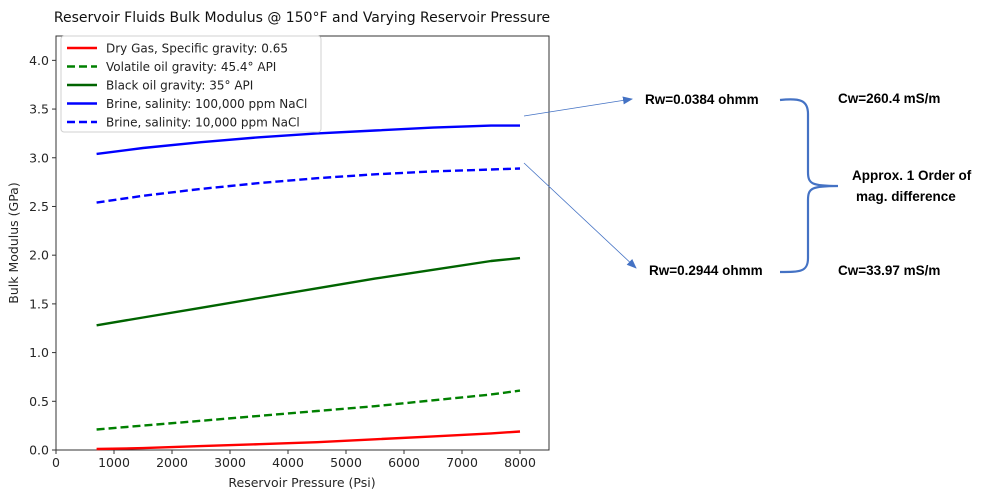 The image size is (997, 498). I want to click on y-tick-label: 3.0, so click(39, 157).